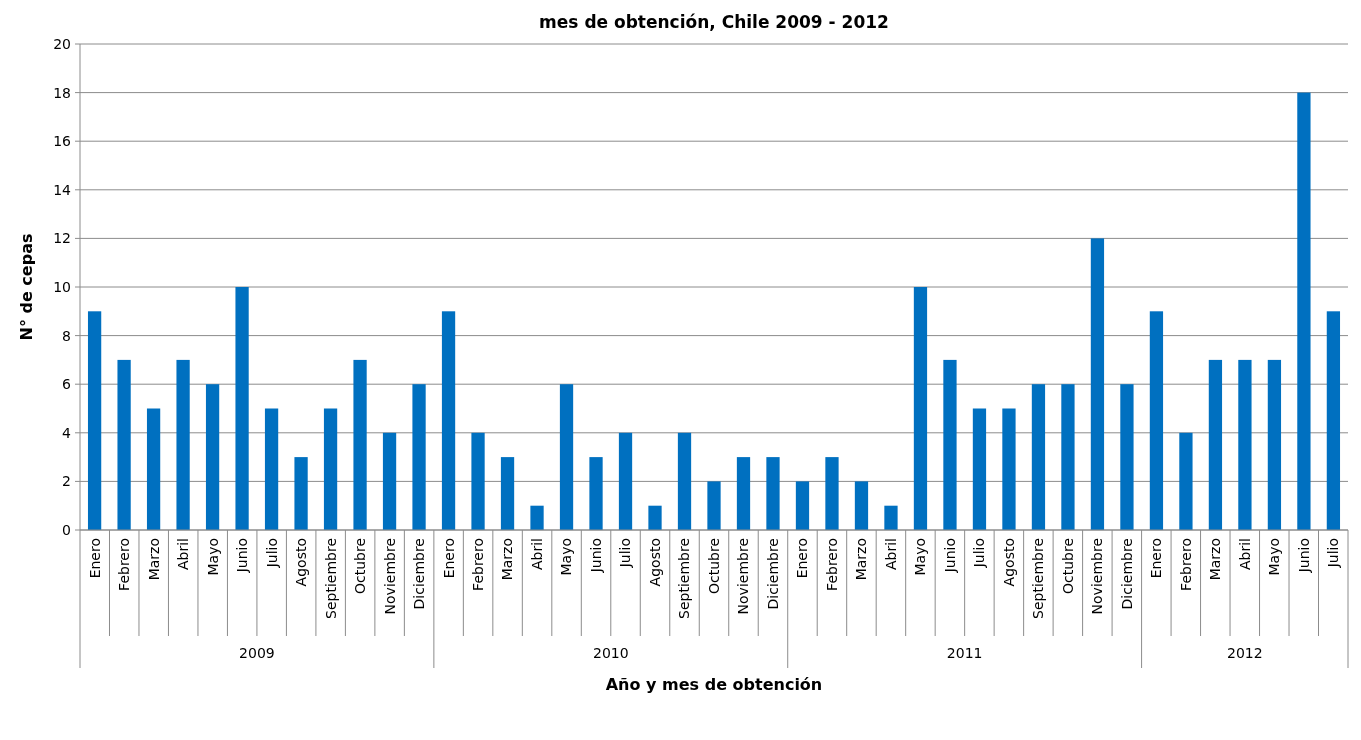 This screenshot has width=1361, height=740. What do you see at coordinates (714, 22) in the screenshot?
I see `chart-title: mes de obtención, Chile 2009 - 2012` at bounding box center [714, 22].